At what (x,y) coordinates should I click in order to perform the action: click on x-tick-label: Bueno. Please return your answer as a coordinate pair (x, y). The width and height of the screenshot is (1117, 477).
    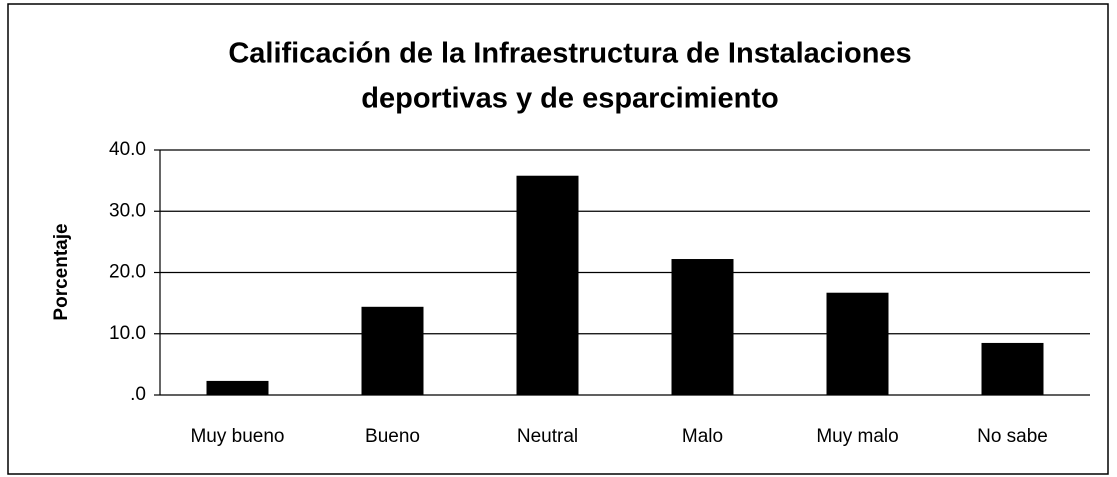
    Looking at the image, I should click on (392, 436).